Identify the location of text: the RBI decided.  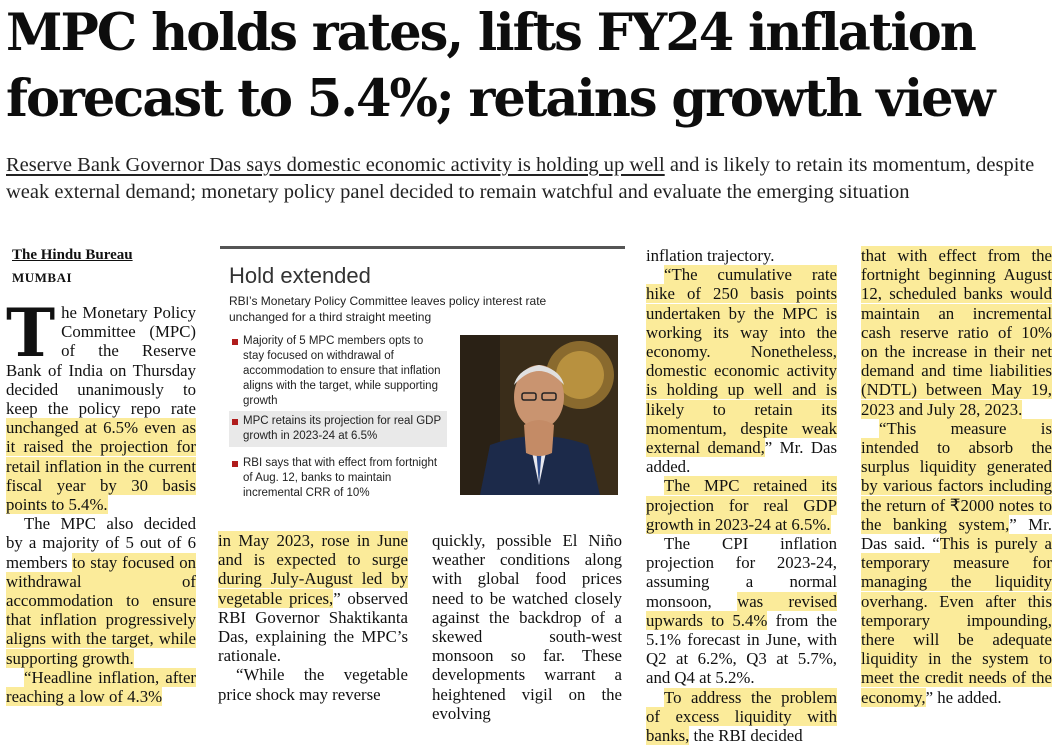
(746, 735).